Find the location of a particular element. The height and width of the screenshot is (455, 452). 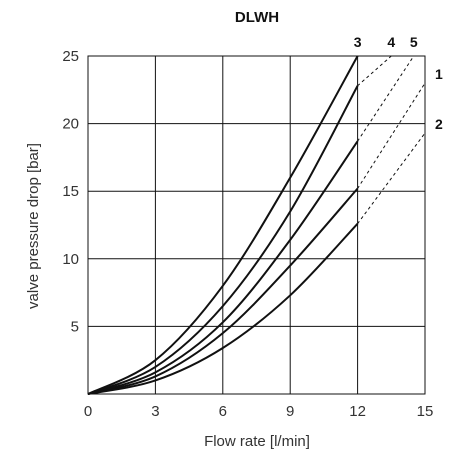

series-label-5: 5 is located at coordinates (414, 42).